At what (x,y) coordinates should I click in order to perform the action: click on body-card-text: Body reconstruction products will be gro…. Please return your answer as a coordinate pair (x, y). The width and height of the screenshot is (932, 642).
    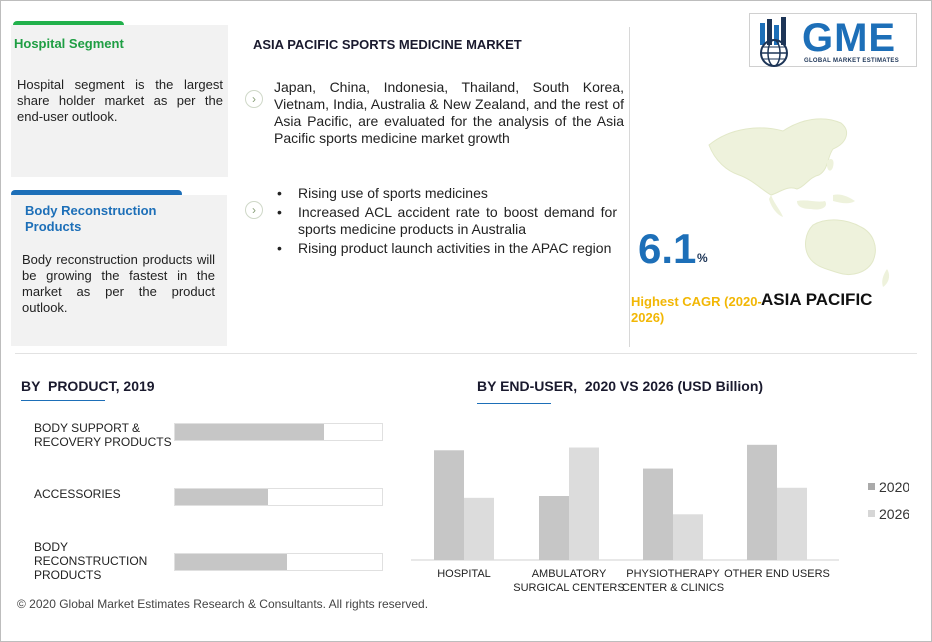
    Looking at the image, I should click on (118, 283).